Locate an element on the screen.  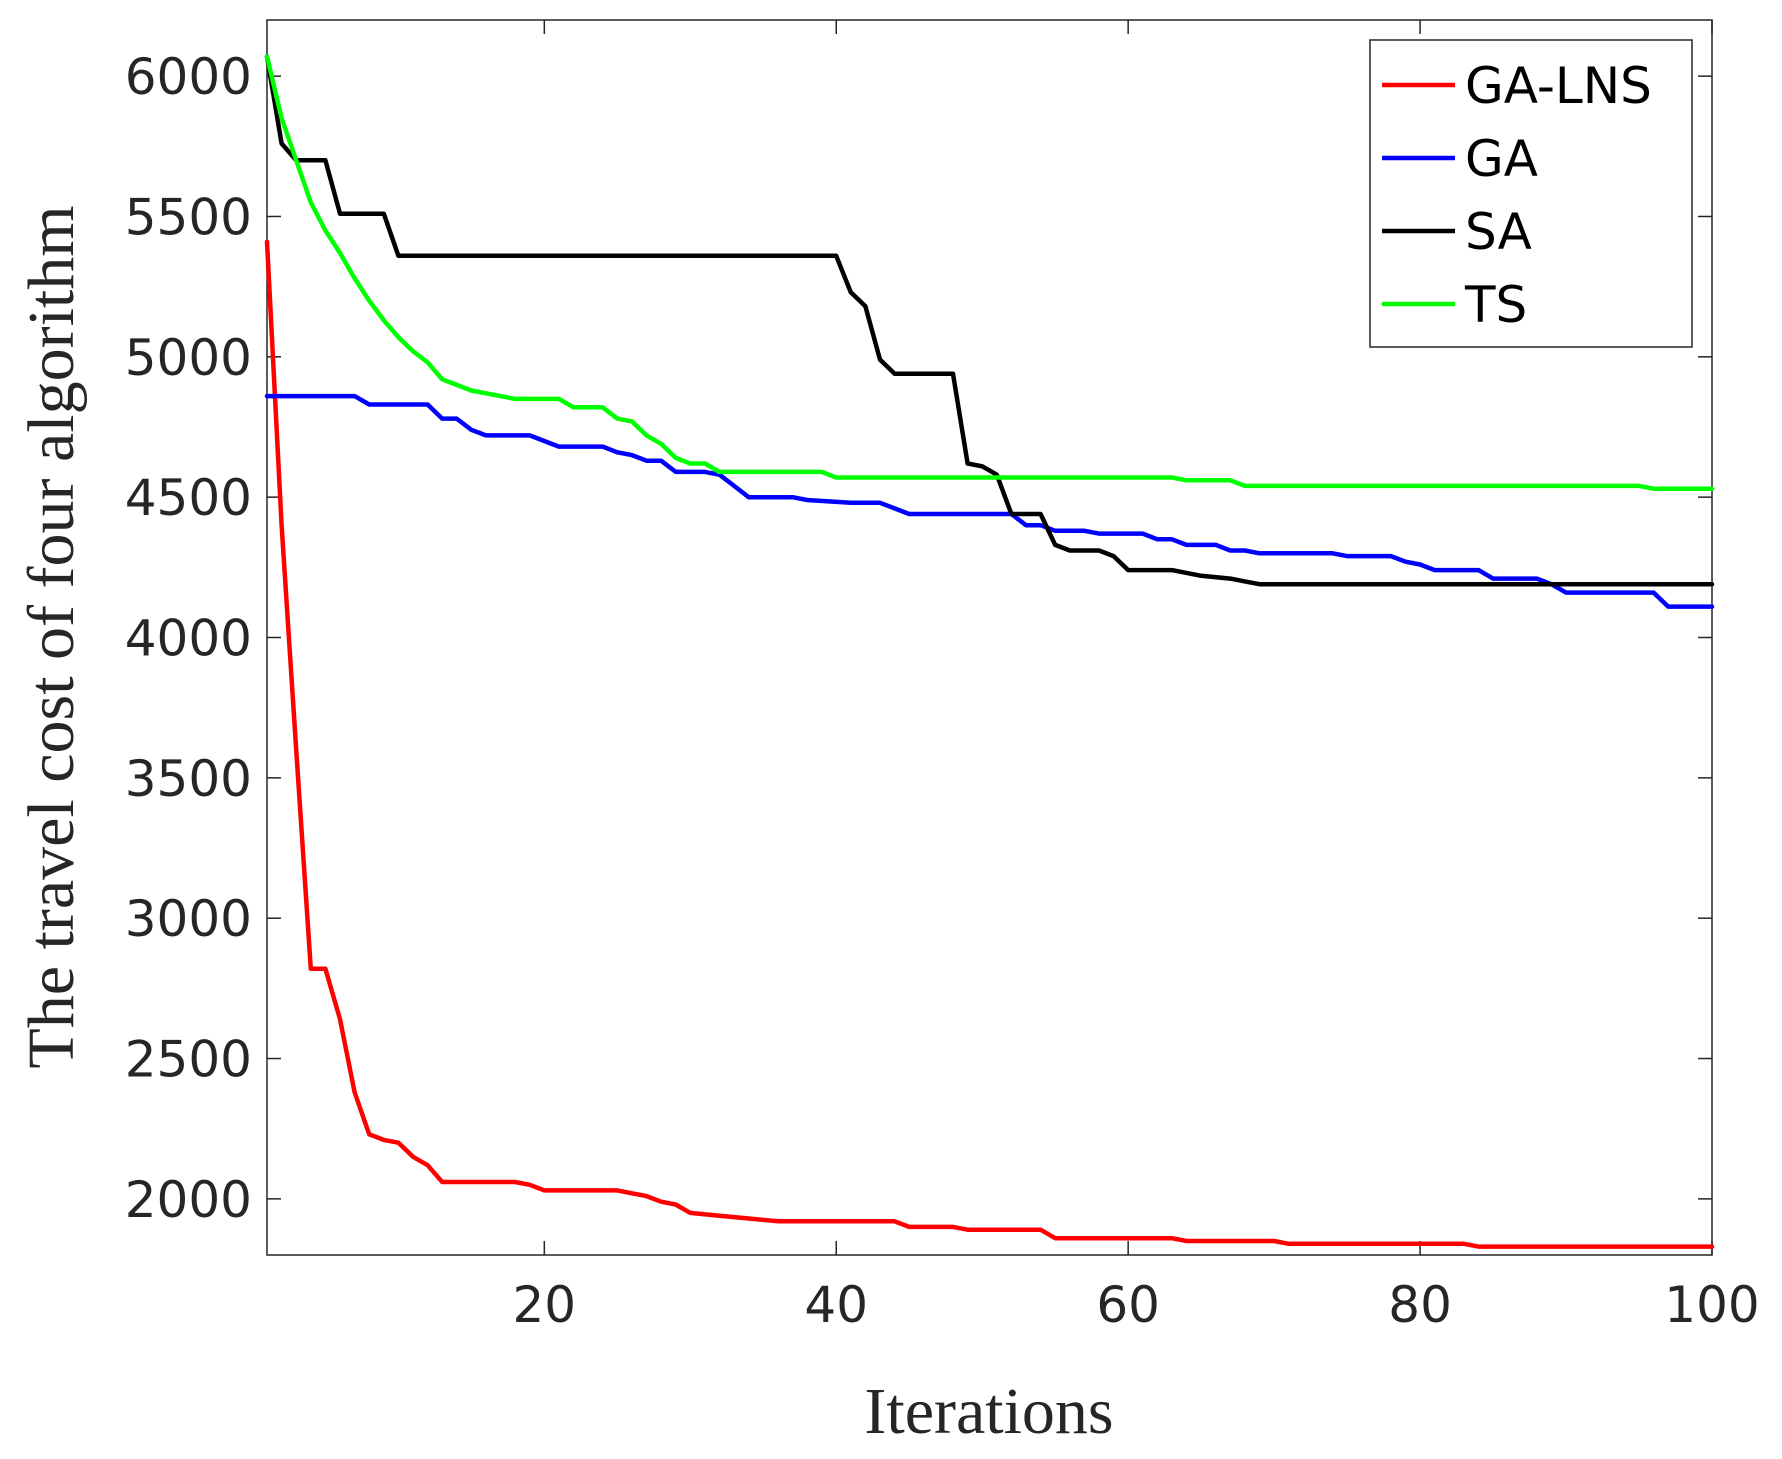
legend-label-ts: TS is located at coordinates (1495, 305).